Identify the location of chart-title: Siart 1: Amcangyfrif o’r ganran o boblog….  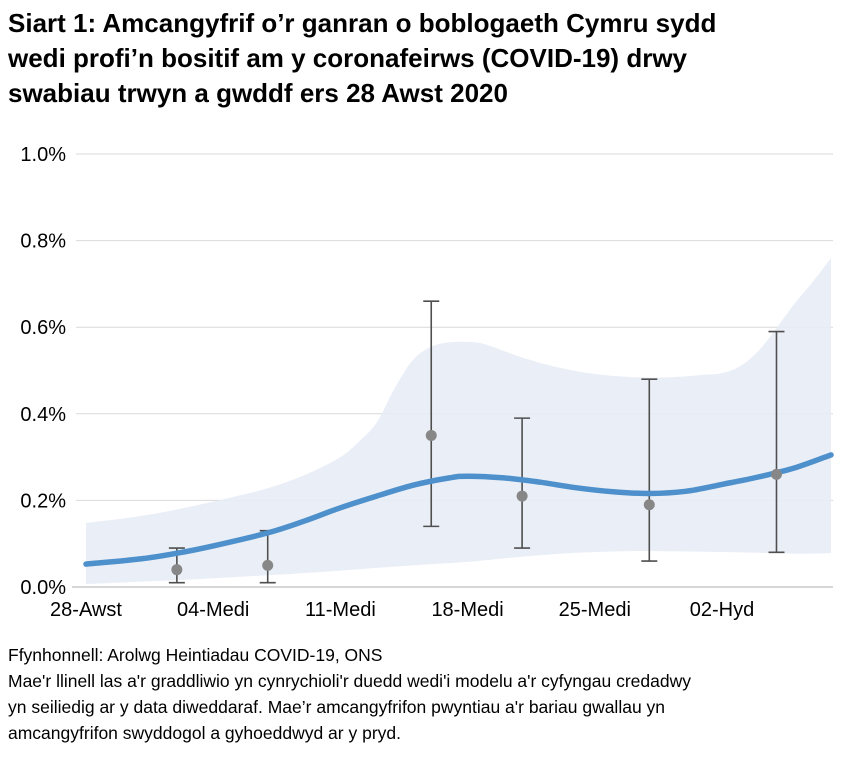
(433, 58).